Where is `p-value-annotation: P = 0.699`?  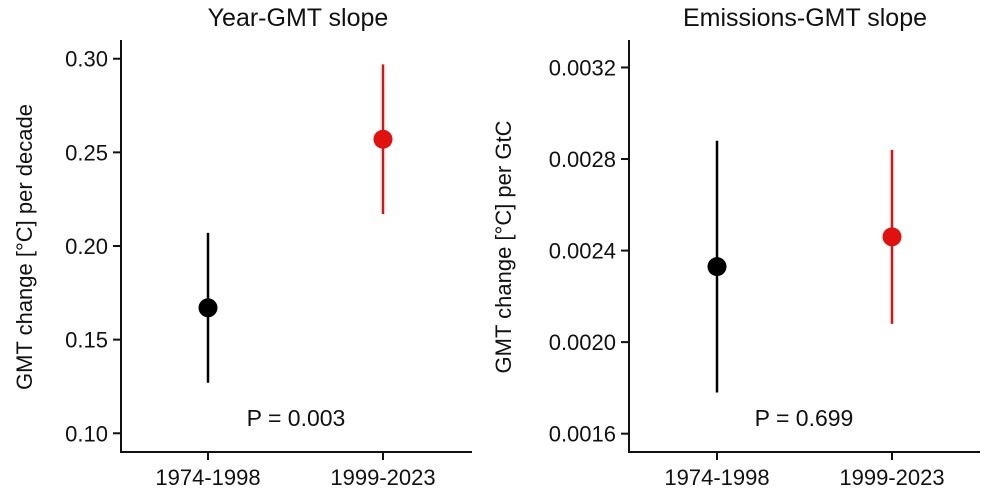 p-value-annotation: P = 0.699 is located at coordinates (804, 418).